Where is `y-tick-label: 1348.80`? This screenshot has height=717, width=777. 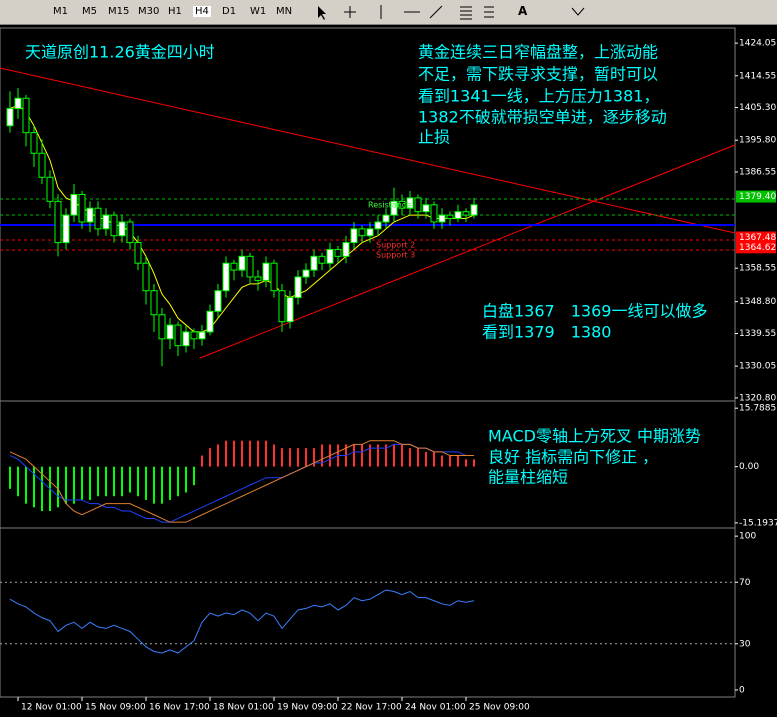 y-tick-label: 1348.80 is located at coordinates (757, 302).